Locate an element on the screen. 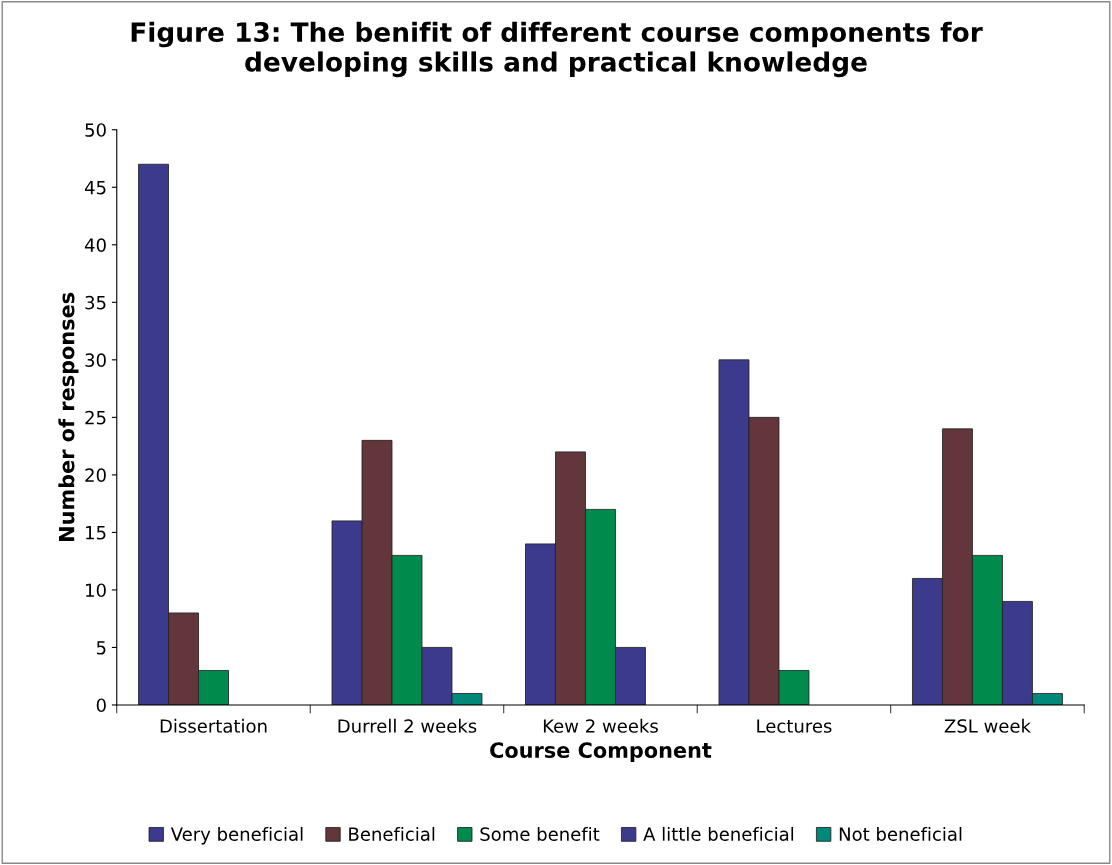 The height and width of the screenshot is (865, 1112). legend-label: Some benefit is located at coordinates (540, 833).